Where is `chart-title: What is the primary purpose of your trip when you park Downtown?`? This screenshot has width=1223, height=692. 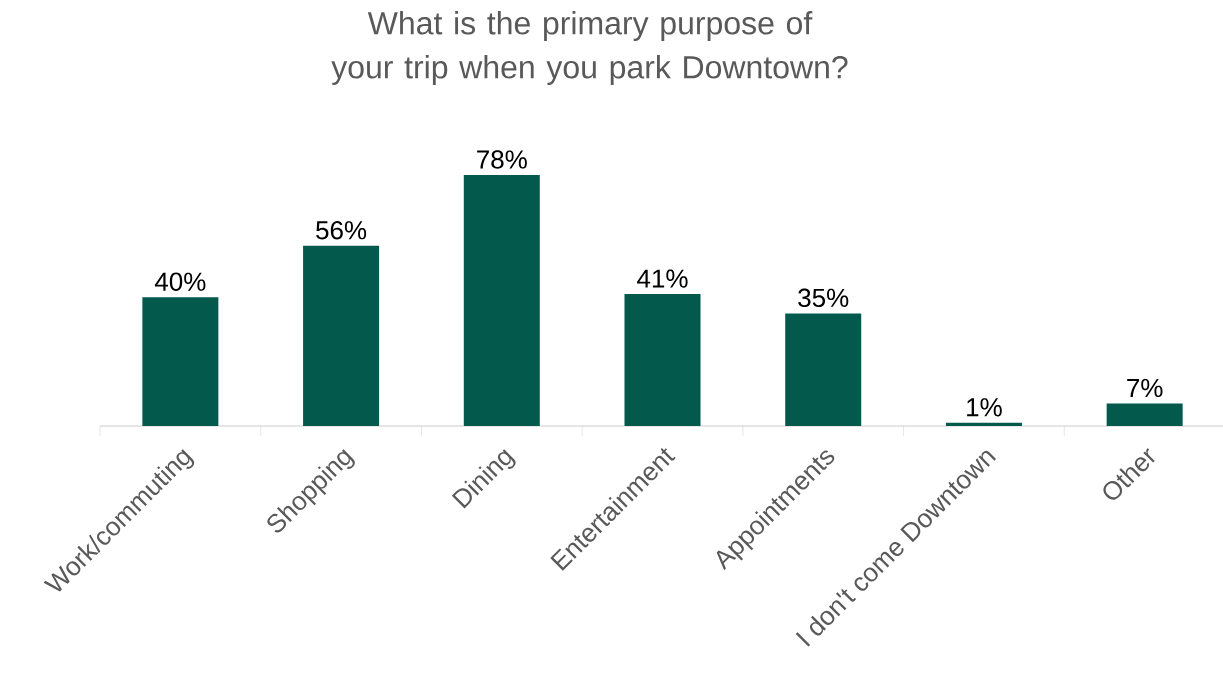
chart-title: What is the primary purpose of your trip when you park Downtown? is located at coordinates (589, 48).